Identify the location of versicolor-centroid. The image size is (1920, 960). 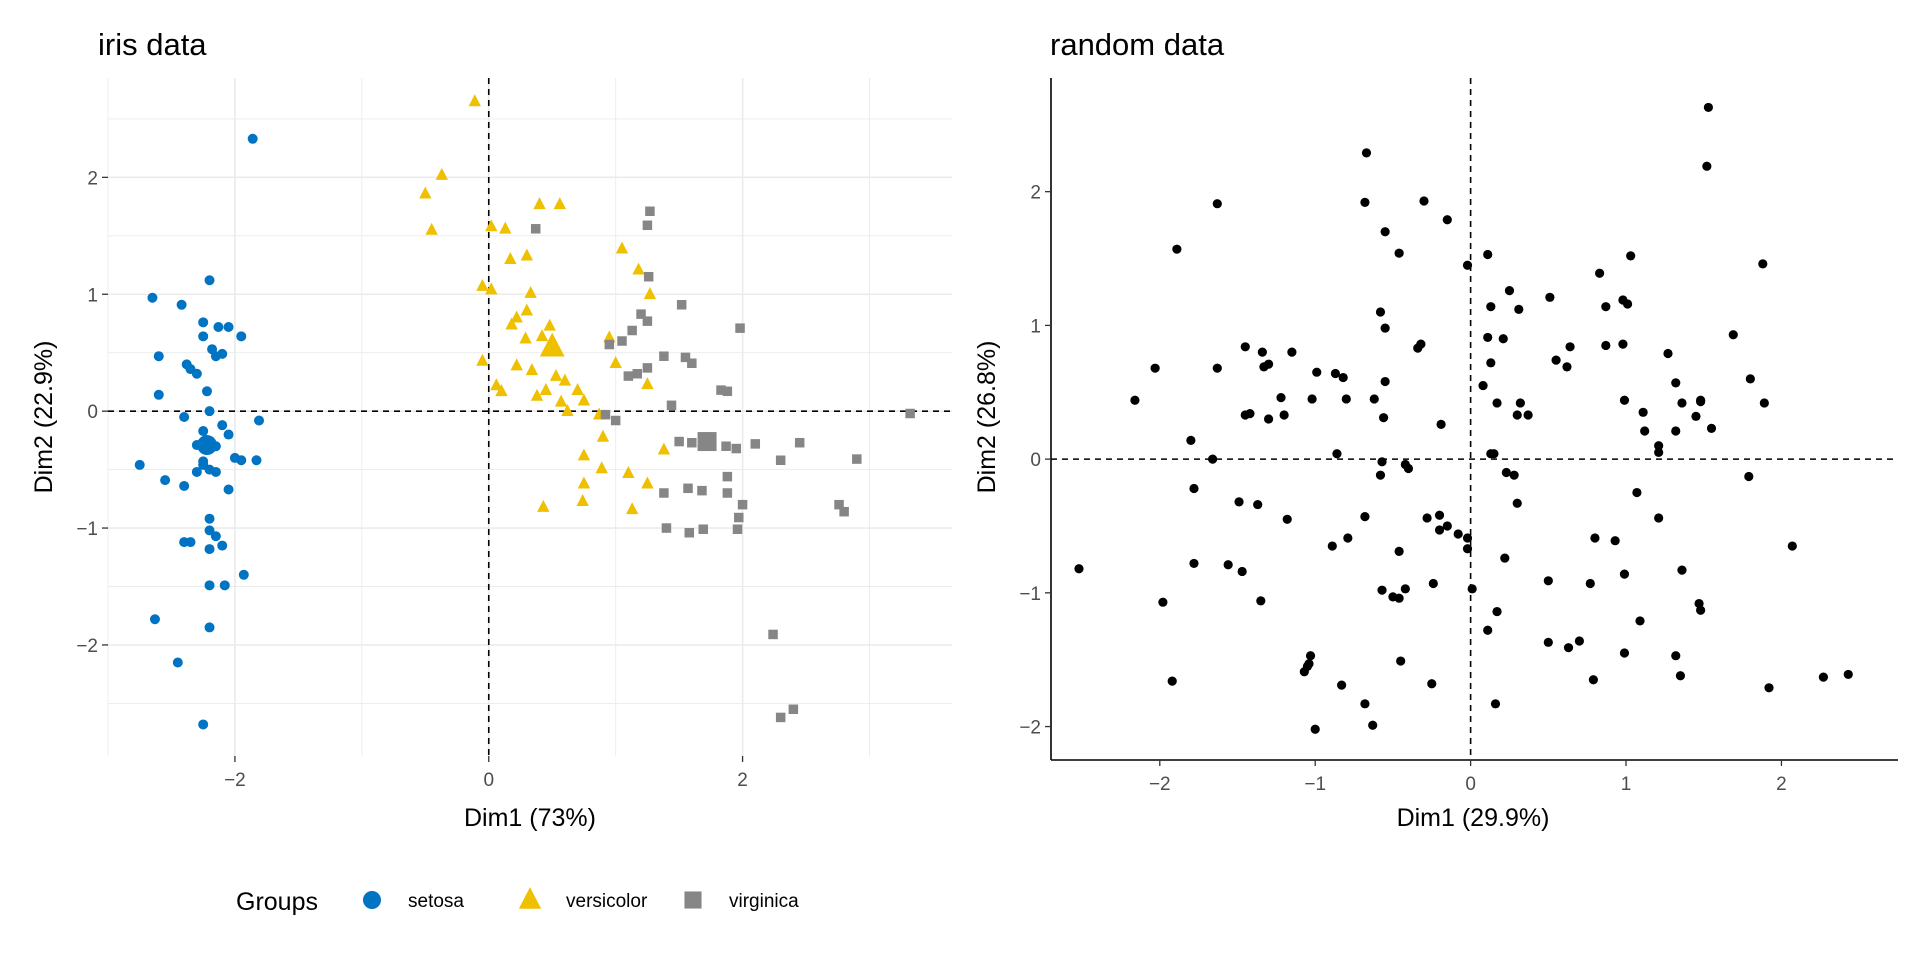
(552, 344).